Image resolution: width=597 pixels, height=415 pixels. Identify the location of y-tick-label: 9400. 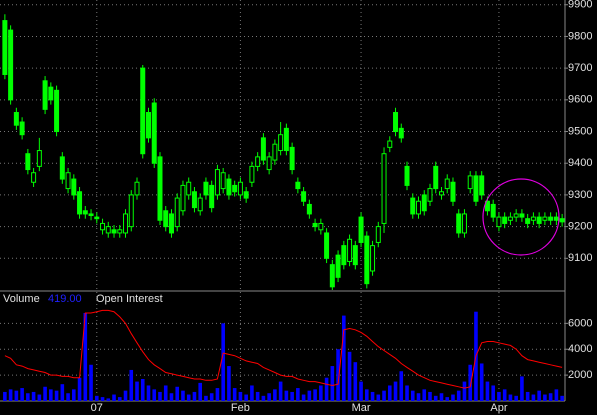
(580, 163).